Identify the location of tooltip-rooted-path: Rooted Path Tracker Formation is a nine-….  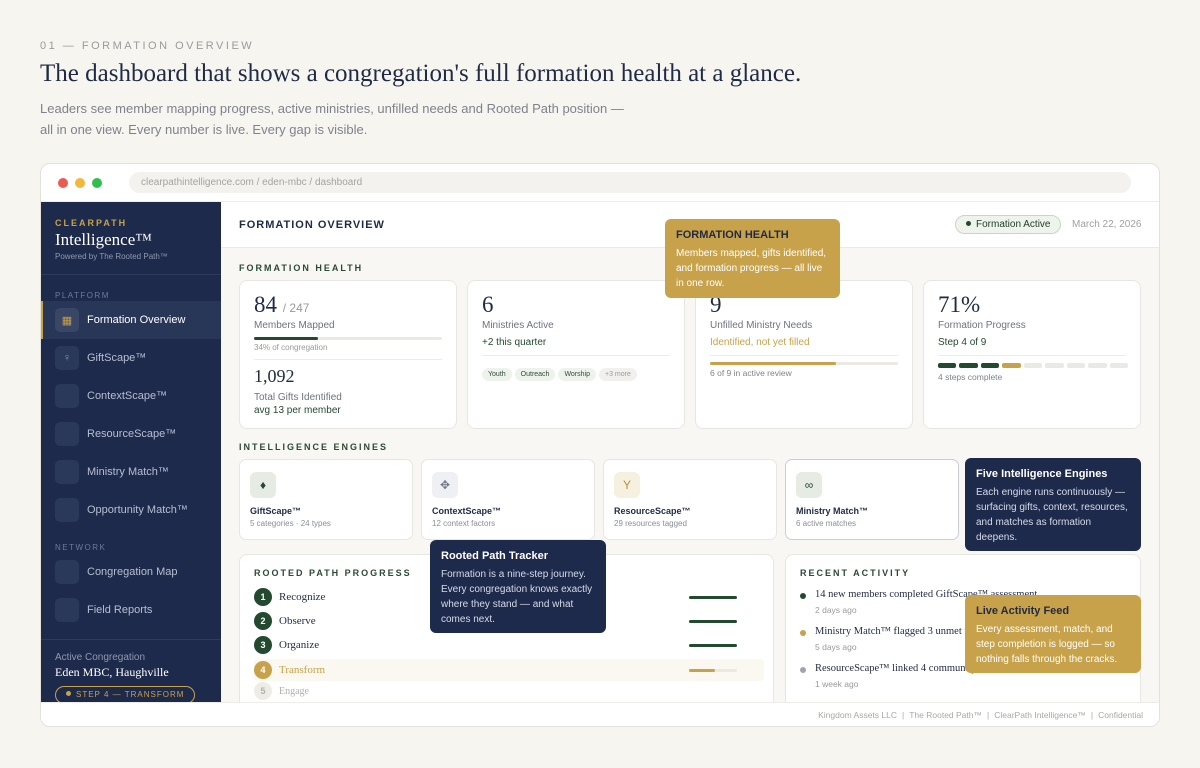
(518, 586).